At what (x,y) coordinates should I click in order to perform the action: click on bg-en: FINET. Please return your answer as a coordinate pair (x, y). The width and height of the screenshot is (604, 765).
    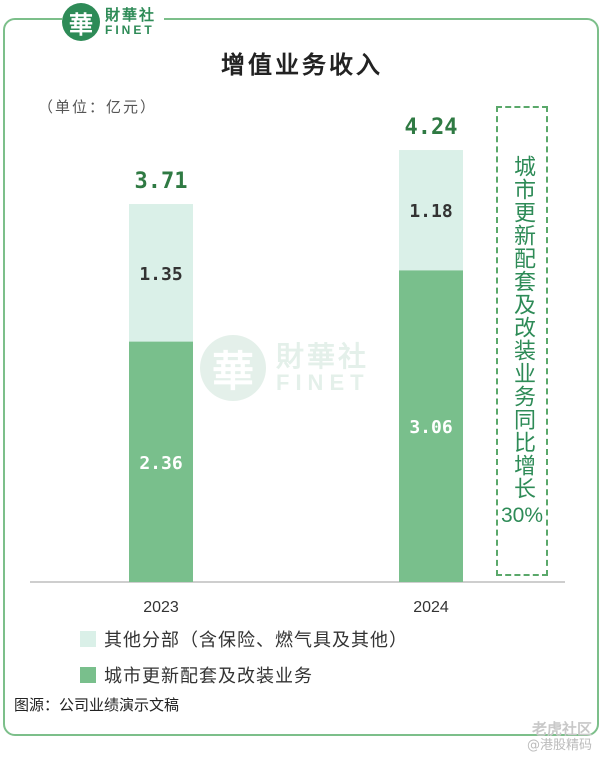
    Looking at the image, I should click on (323, 383).